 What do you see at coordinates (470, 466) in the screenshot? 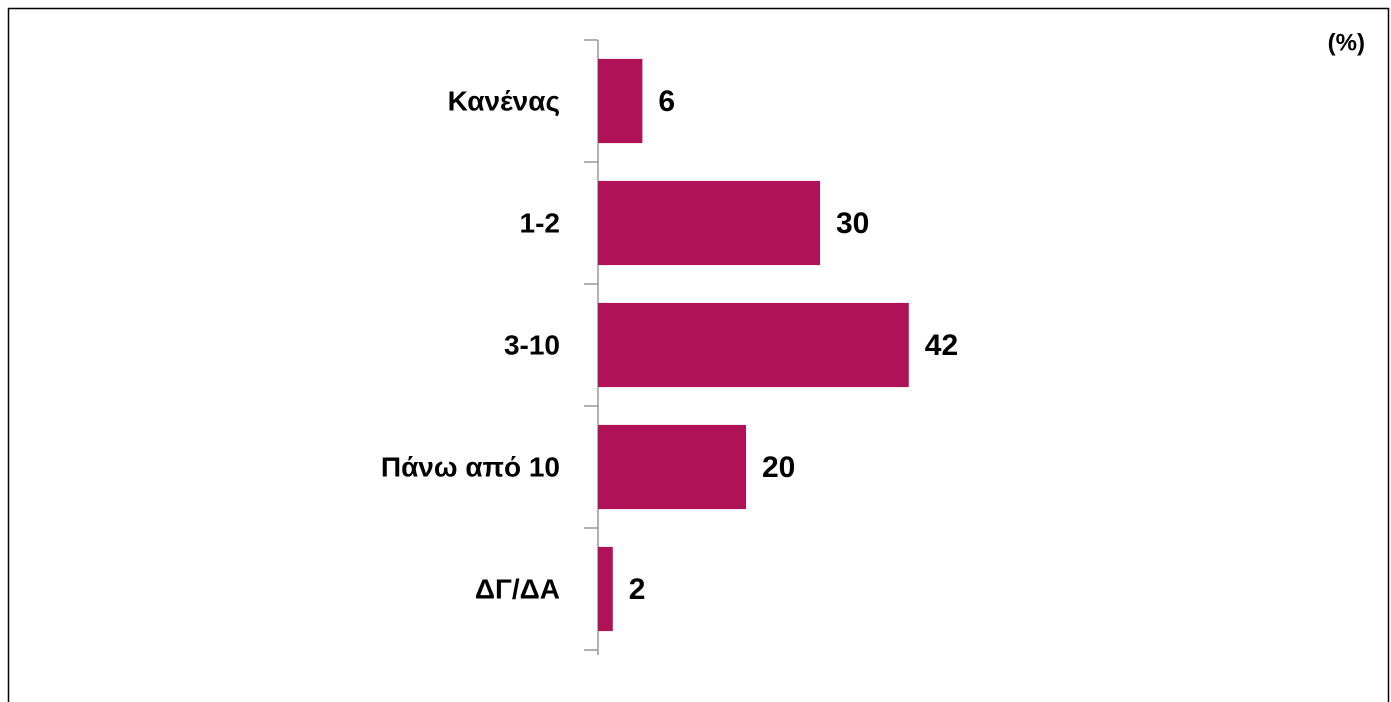
I see `category-label: Πάνω από 10` at bounding box center [470, 466].